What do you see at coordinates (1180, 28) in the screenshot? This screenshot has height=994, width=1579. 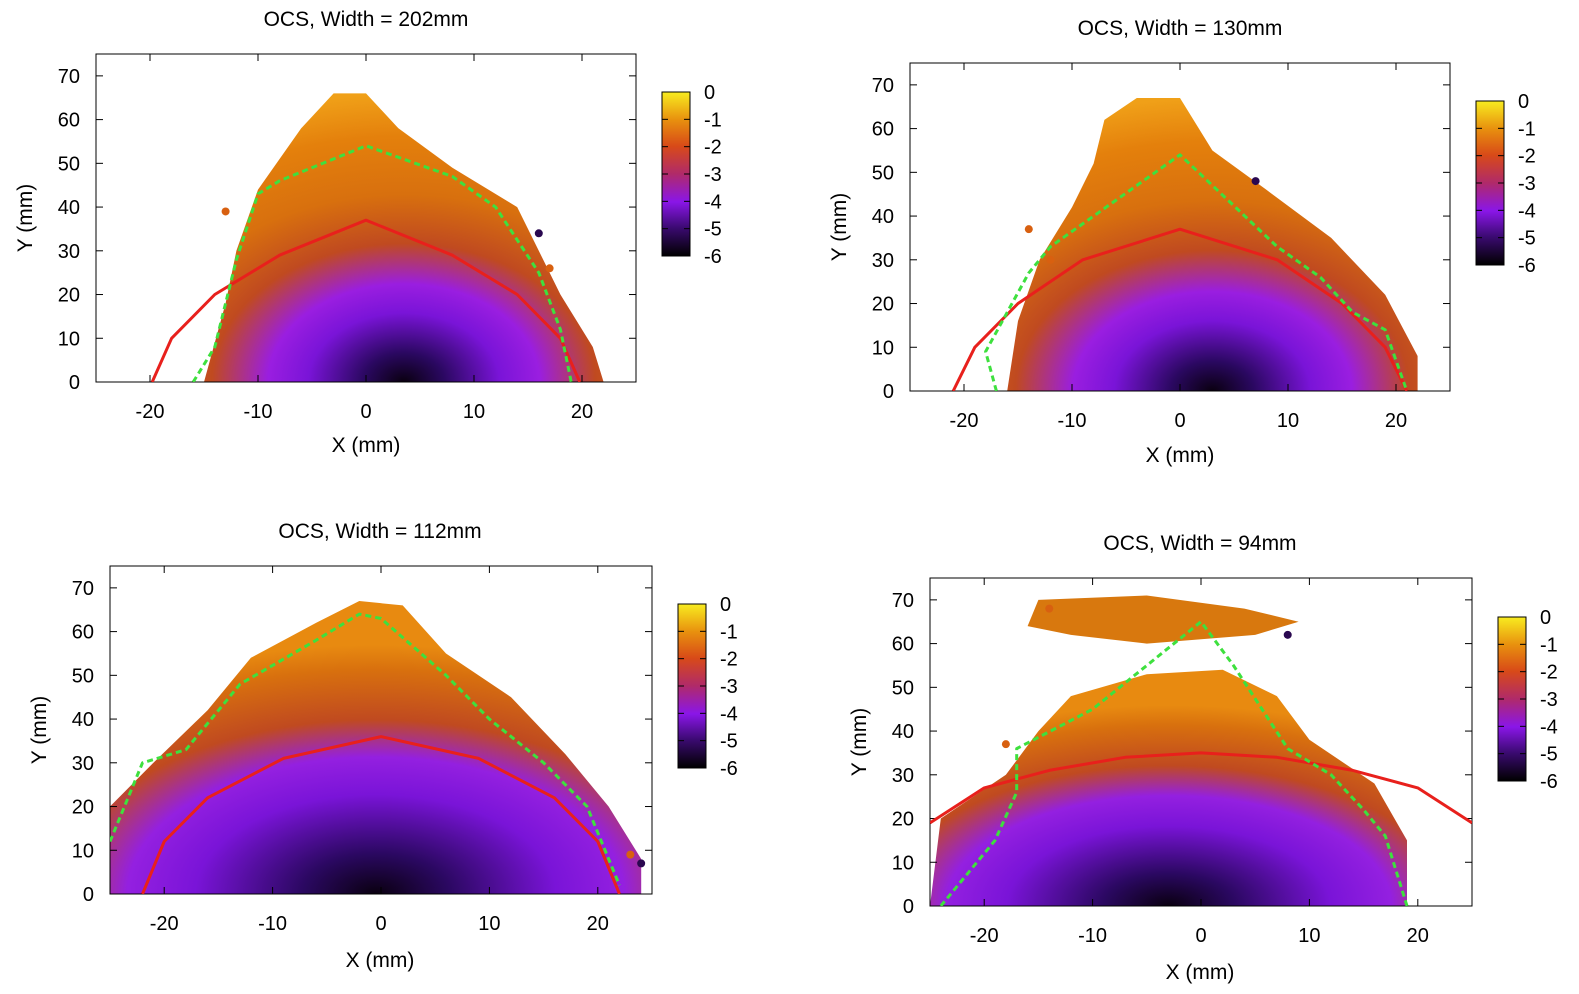 I see `chart-title: OCS, Width = 130mm` at bounding box center [1180, 28].